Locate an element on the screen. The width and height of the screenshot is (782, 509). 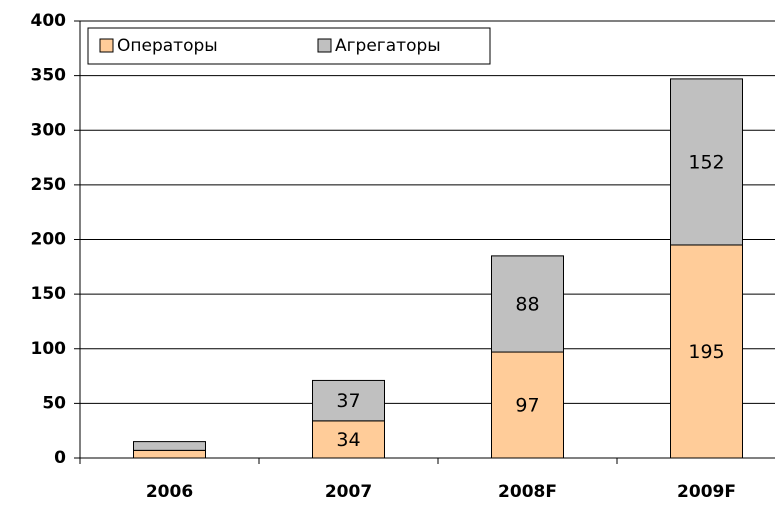
y-tick-label: 150 is located at coordinates (49, 294).